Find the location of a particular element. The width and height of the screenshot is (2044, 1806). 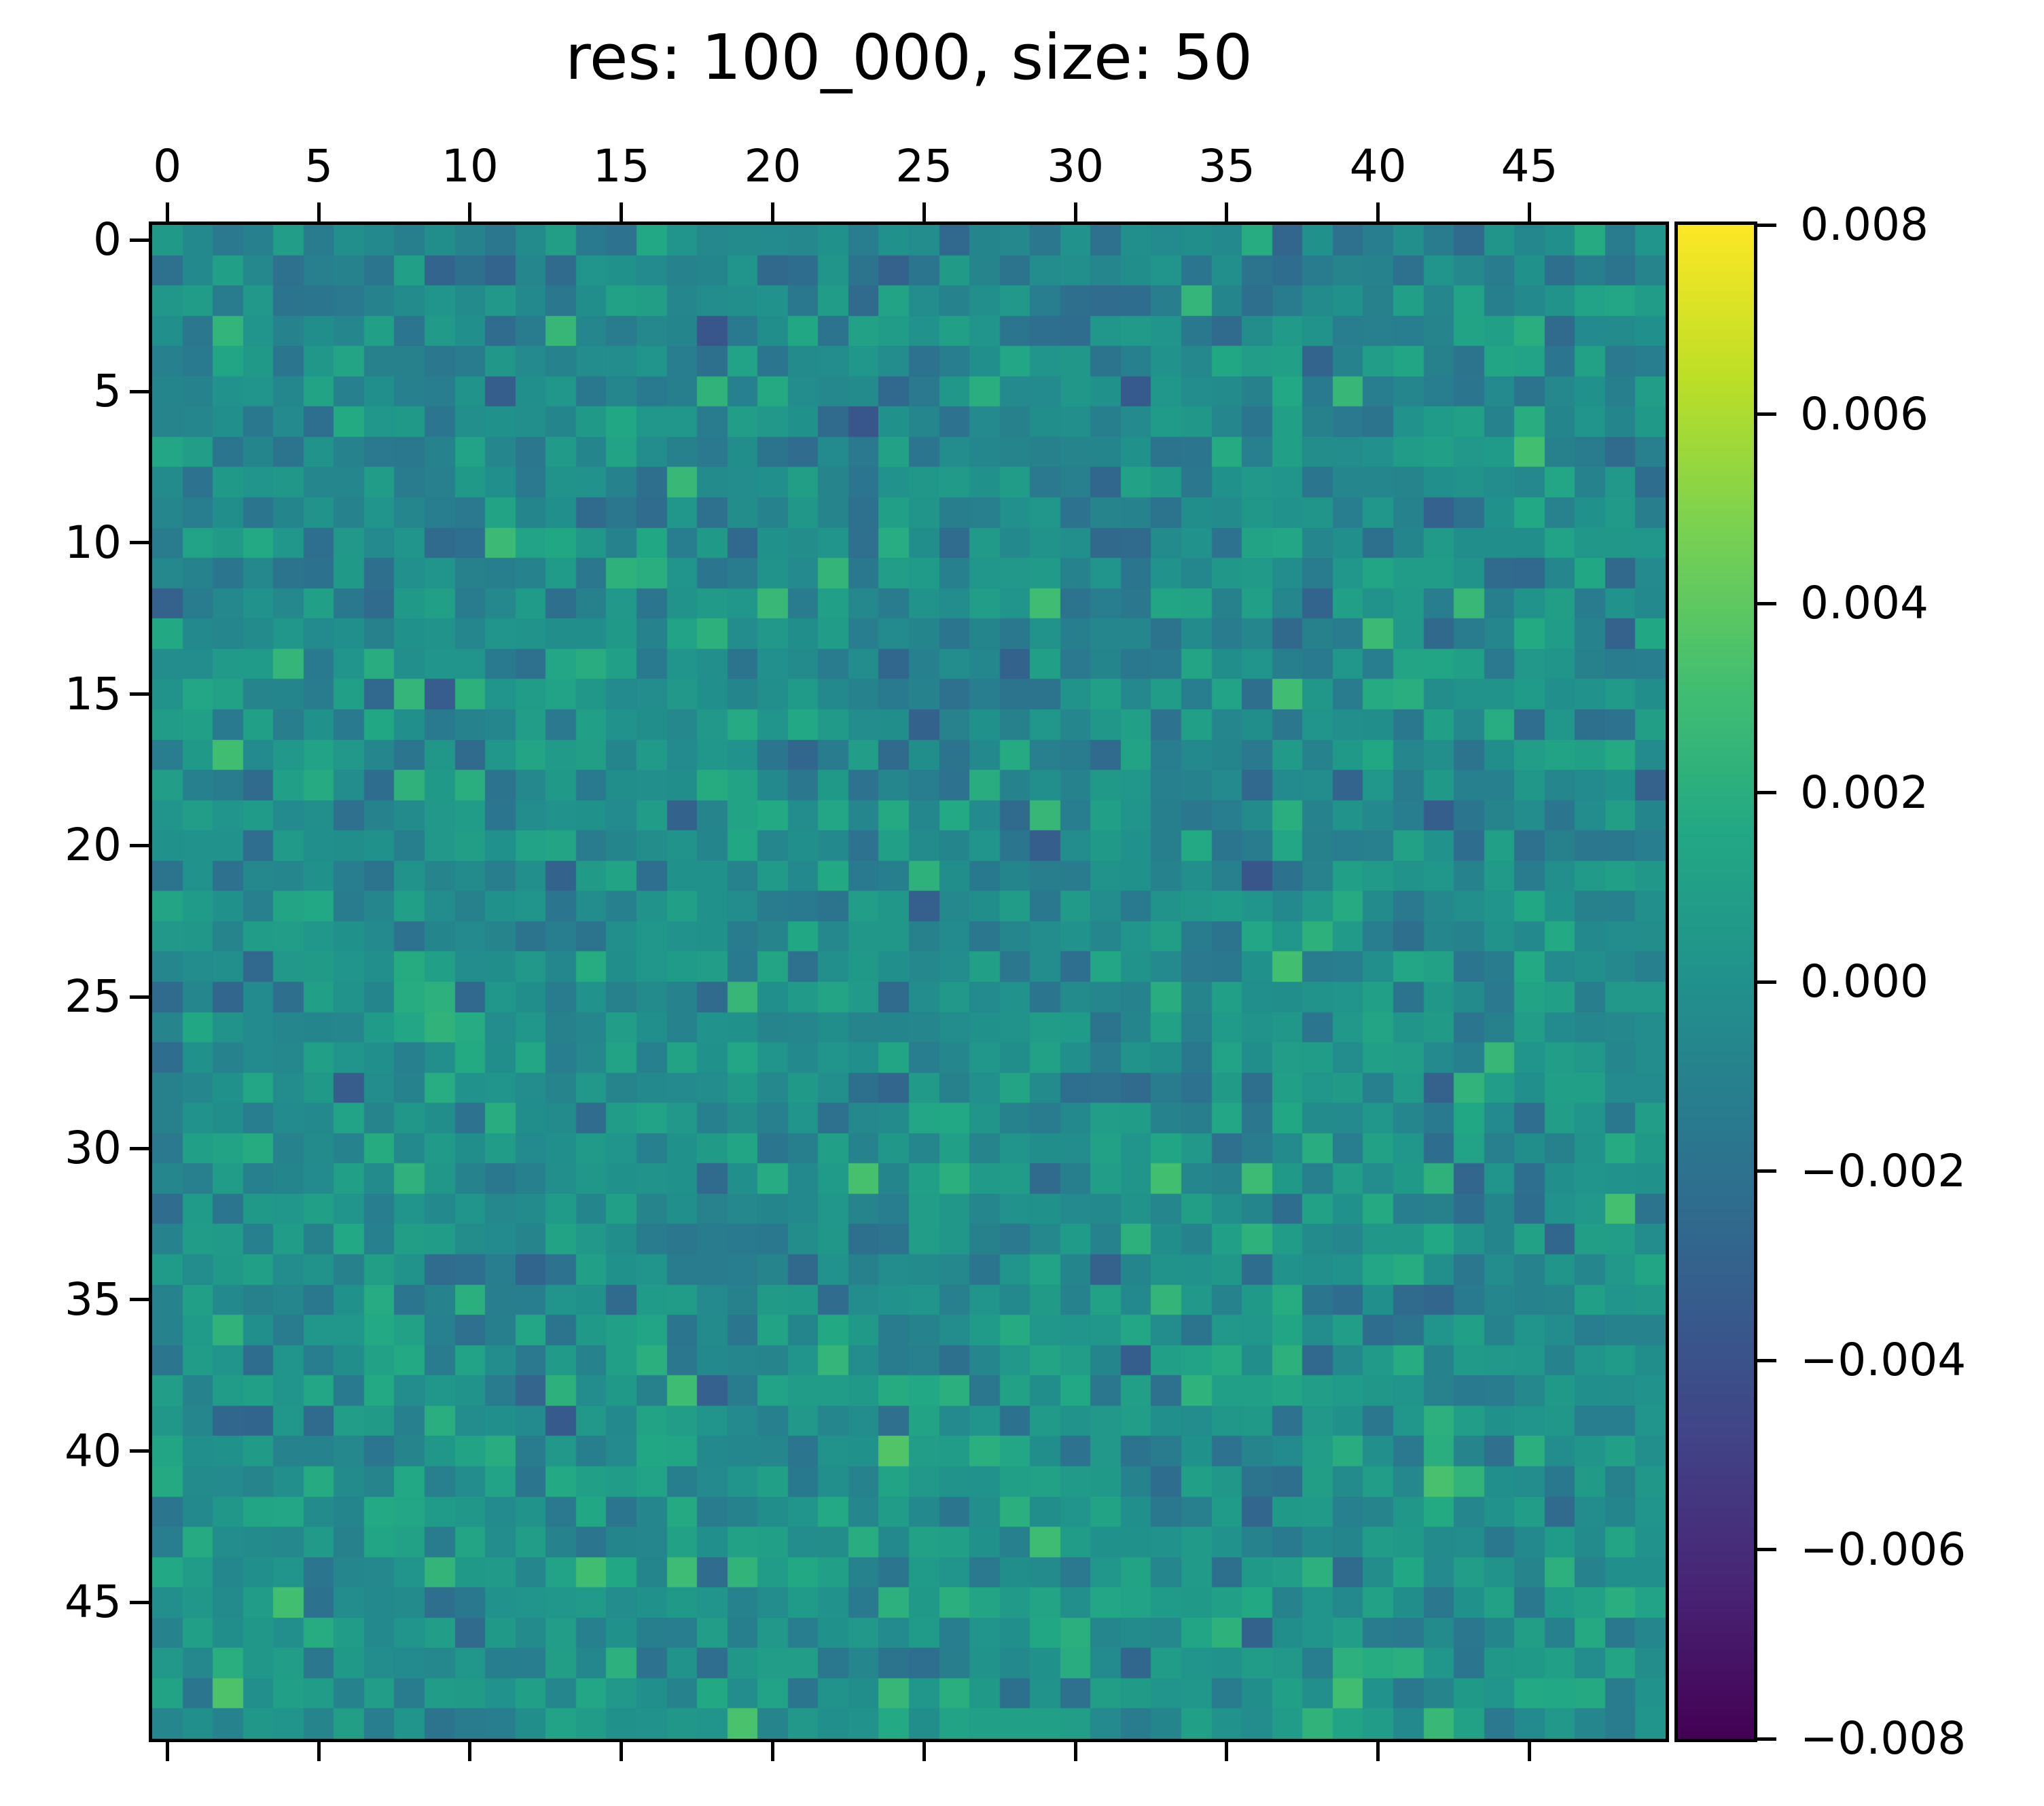

colorbar-tick-label-3: 0.002 is located at coordinates (1864, 792).